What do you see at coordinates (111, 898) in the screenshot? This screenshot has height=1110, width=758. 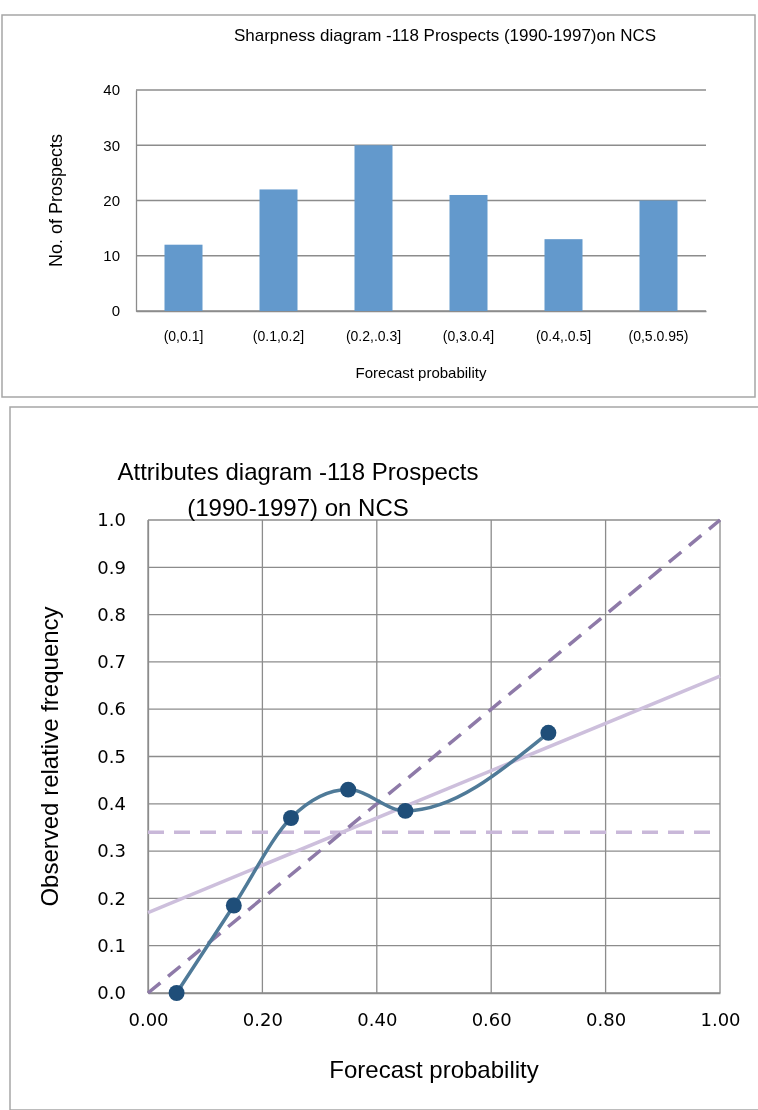 I see `y-tick-label: 0.2` at bounding box center [111, 898].